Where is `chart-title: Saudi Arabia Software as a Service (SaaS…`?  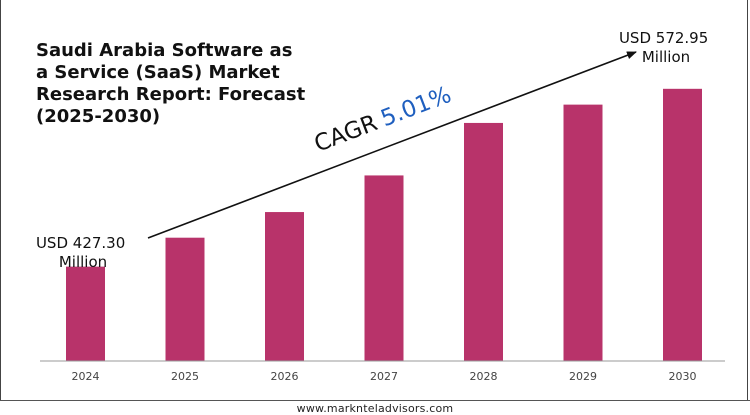
chart-title: Saudi Arabia Software as a Service (SaaS… is located at coordinates (171, 83).